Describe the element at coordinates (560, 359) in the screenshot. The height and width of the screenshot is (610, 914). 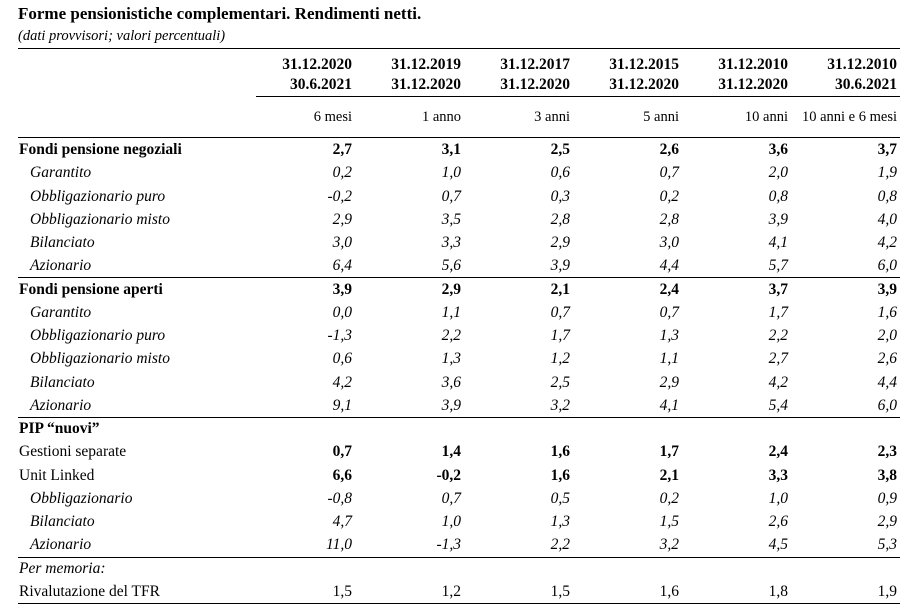
I see `cell-value: 1,2` at that location.